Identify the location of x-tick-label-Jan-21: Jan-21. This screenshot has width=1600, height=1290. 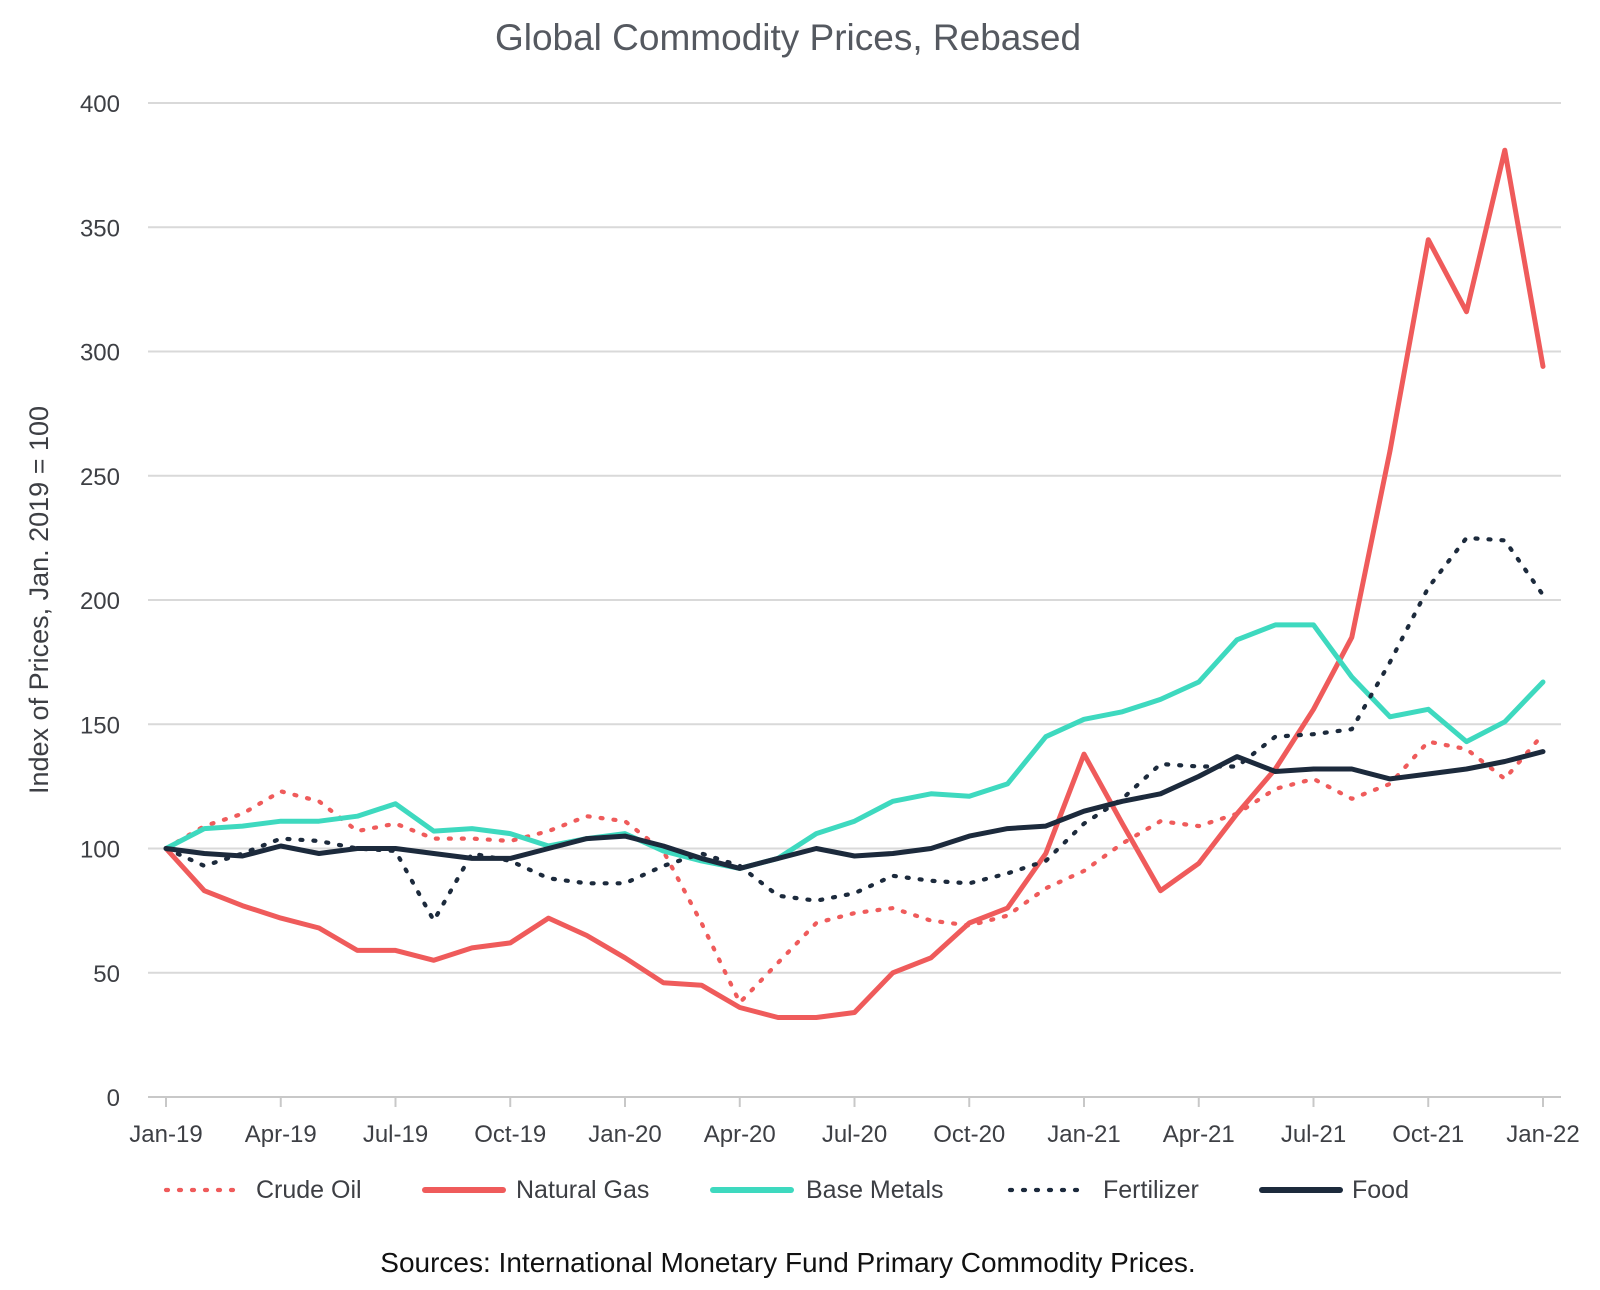
(1083, 1134).